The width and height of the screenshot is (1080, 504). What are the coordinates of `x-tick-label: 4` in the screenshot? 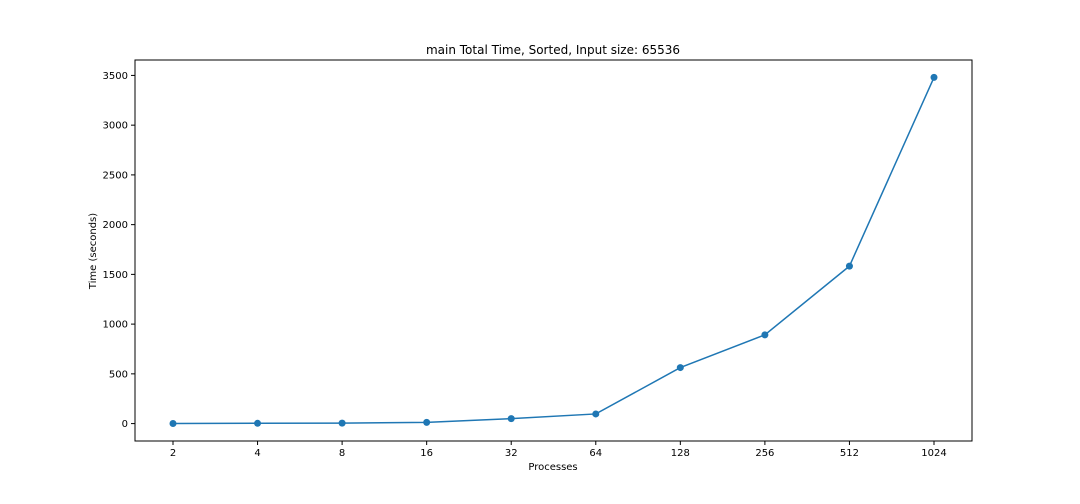 It's located at (257, 453).